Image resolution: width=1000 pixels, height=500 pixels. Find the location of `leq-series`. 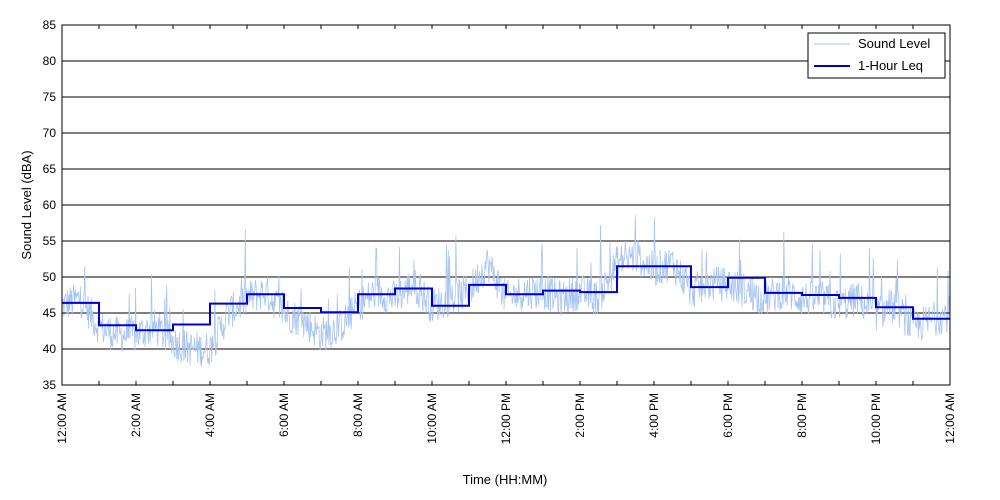

leq-series is located at coordinates (506, 298).